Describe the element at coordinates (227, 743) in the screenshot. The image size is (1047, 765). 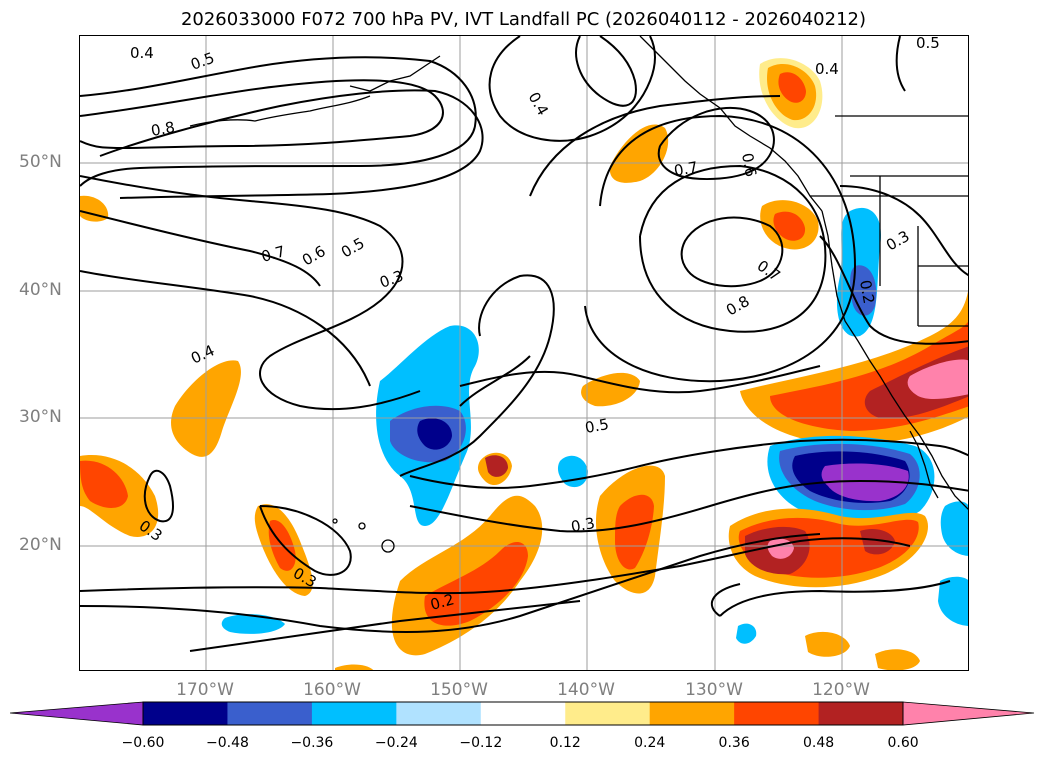
I see `colorbar-tick-label: −0.48` at that location.